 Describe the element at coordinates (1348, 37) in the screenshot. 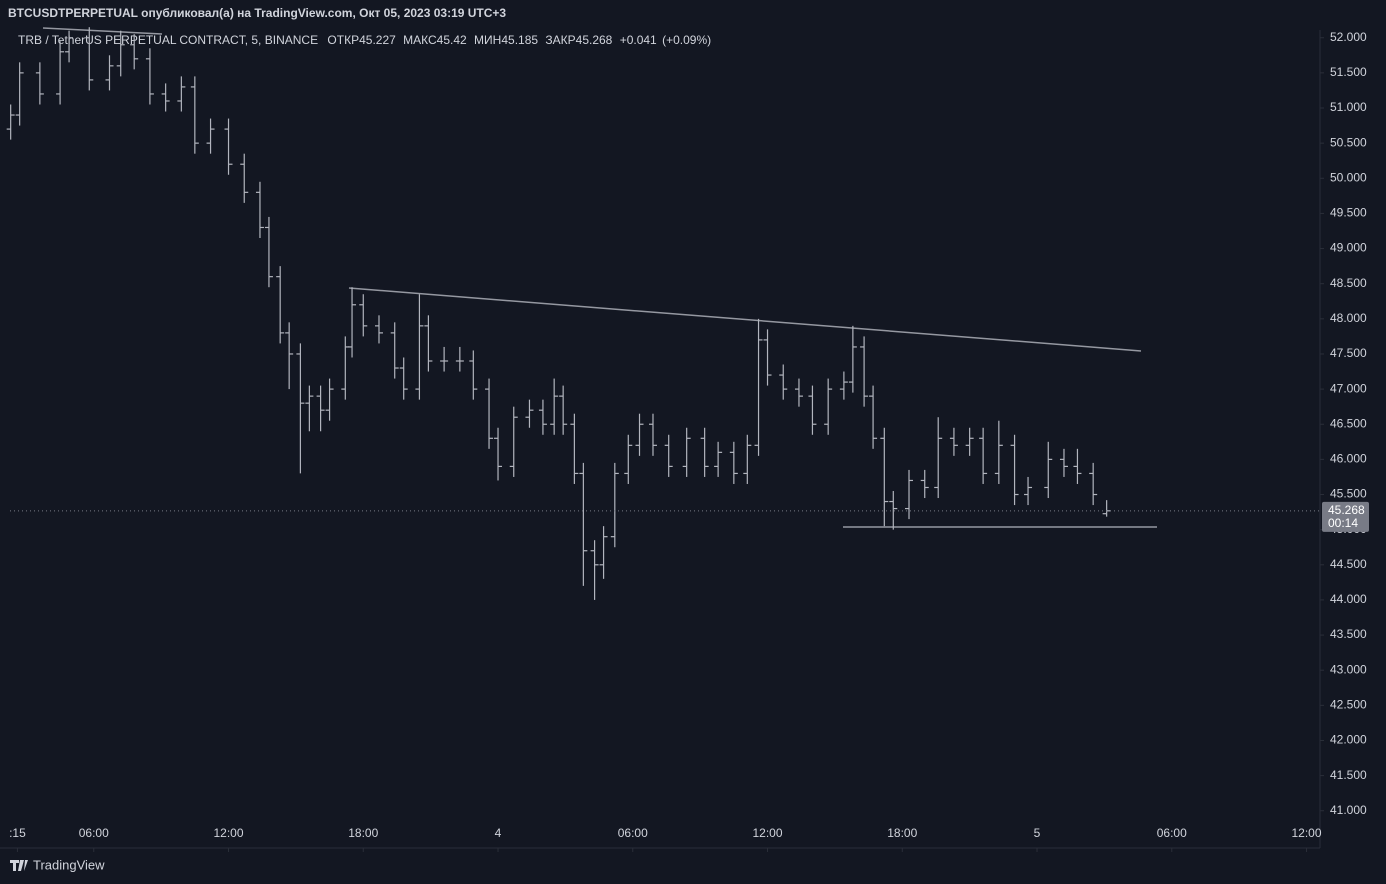

I see `y-tick-label: 52.000` at that location.